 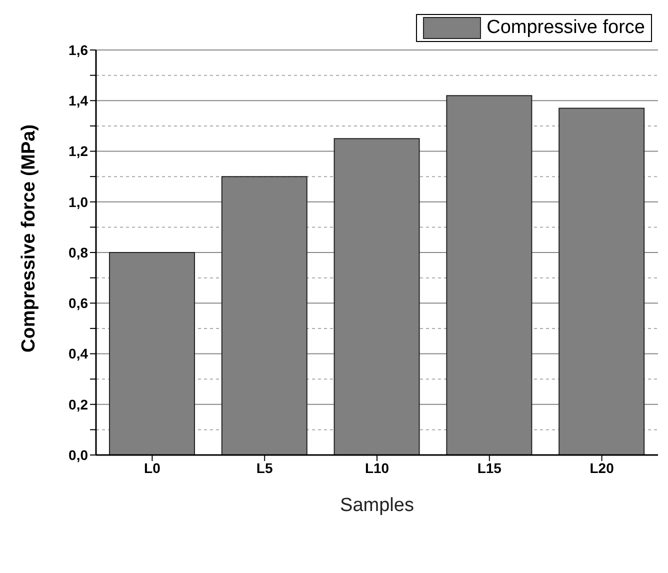 I want to click on y-tick-label: 1,0, so click(x=78, y=202).